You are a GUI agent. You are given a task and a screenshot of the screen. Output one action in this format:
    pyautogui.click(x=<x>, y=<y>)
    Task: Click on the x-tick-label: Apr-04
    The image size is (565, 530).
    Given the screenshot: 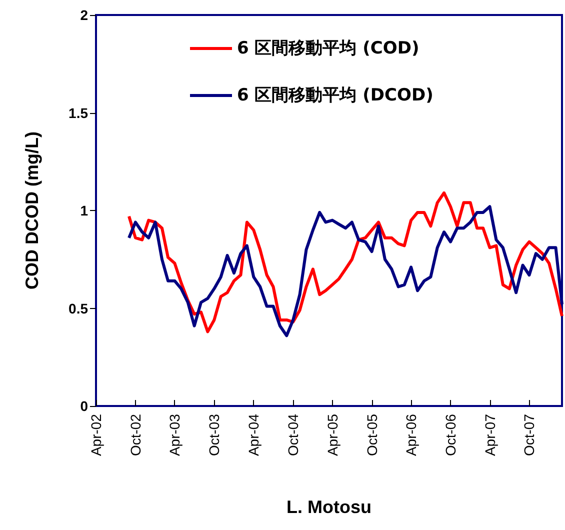 What is the action you would take?
    pyautogui.click(x=254, y=435)
    